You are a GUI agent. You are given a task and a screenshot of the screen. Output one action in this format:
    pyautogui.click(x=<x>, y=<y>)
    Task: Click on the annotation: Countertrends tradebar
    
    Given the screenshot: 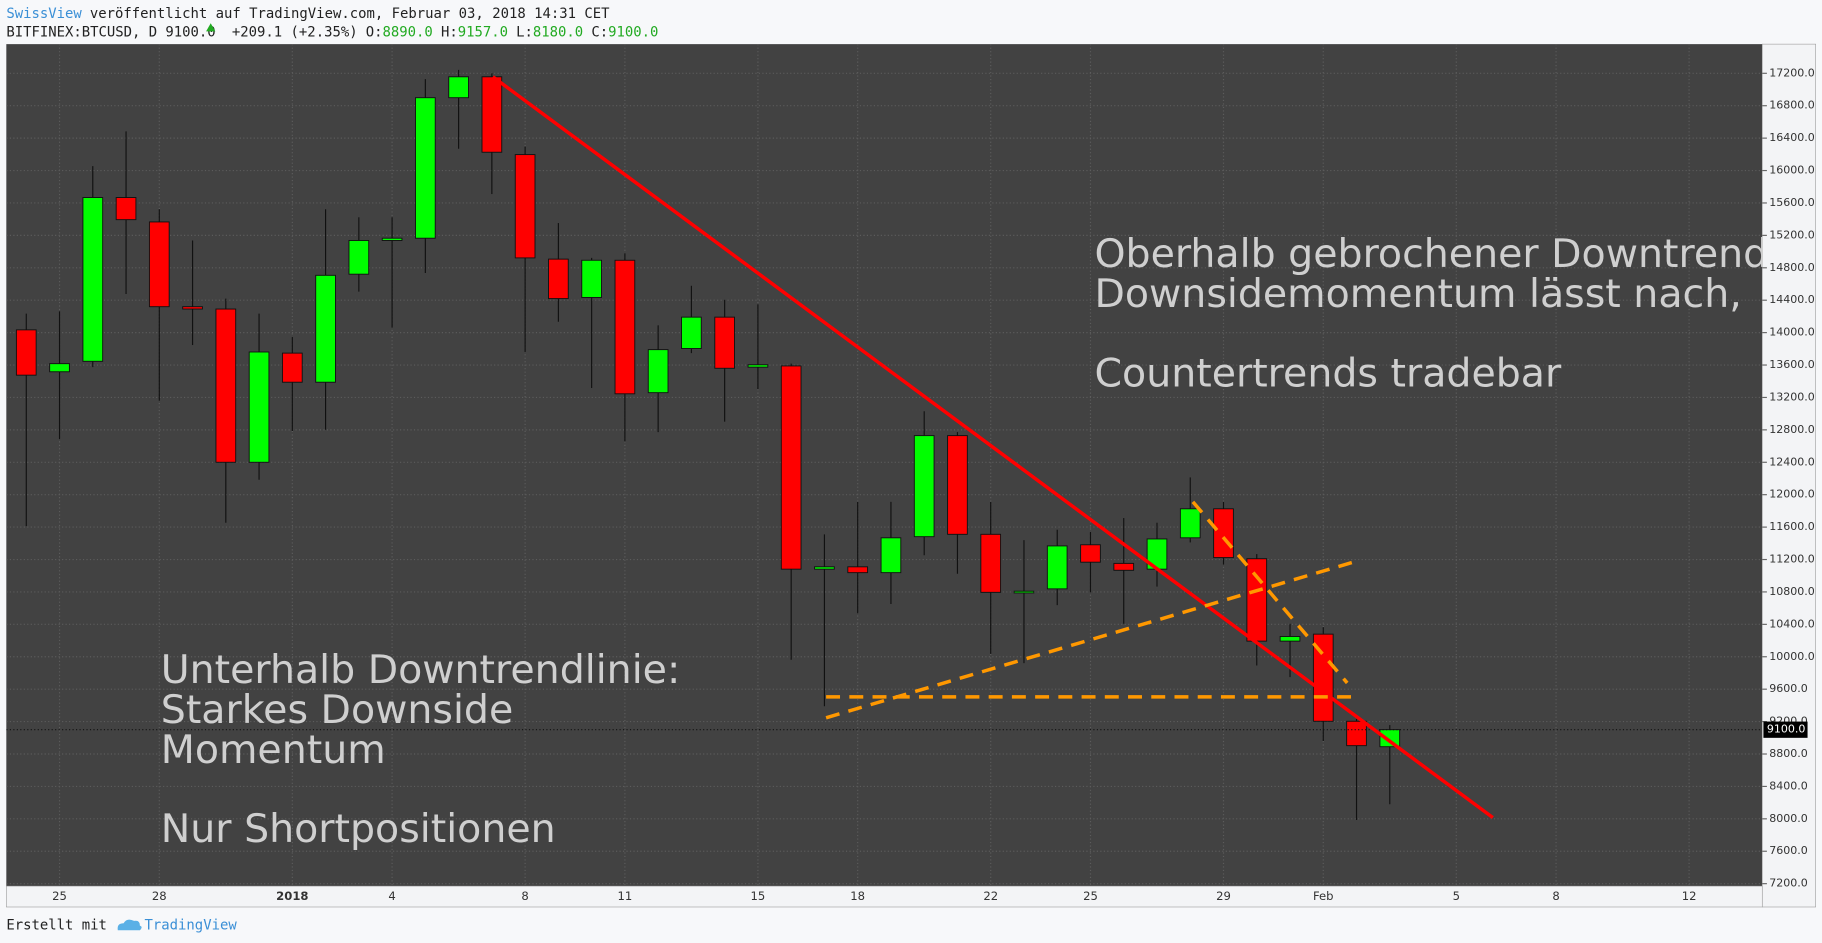 What is the action you would take?
    pyautogui.click(x=1327, y=374)
    